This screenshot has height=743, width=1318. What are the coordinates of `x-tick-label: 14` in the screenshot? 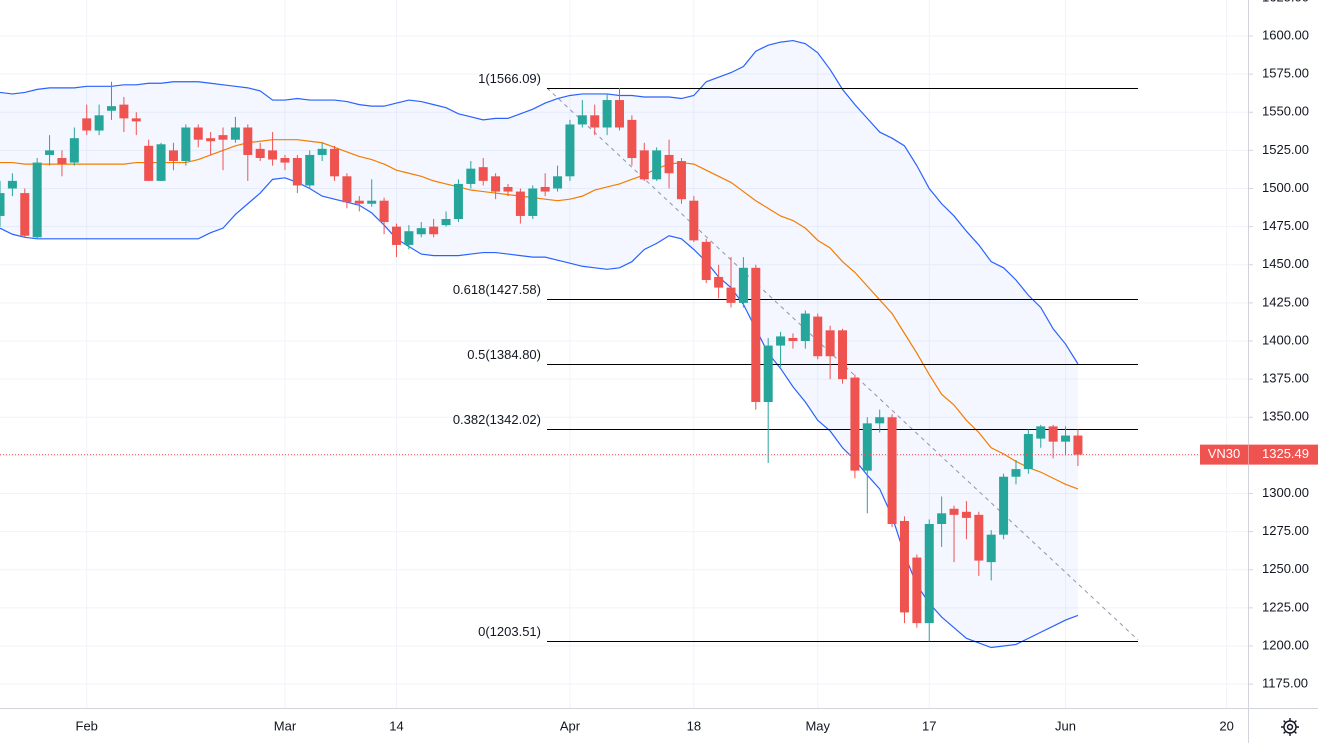 It's located at (396, 725).